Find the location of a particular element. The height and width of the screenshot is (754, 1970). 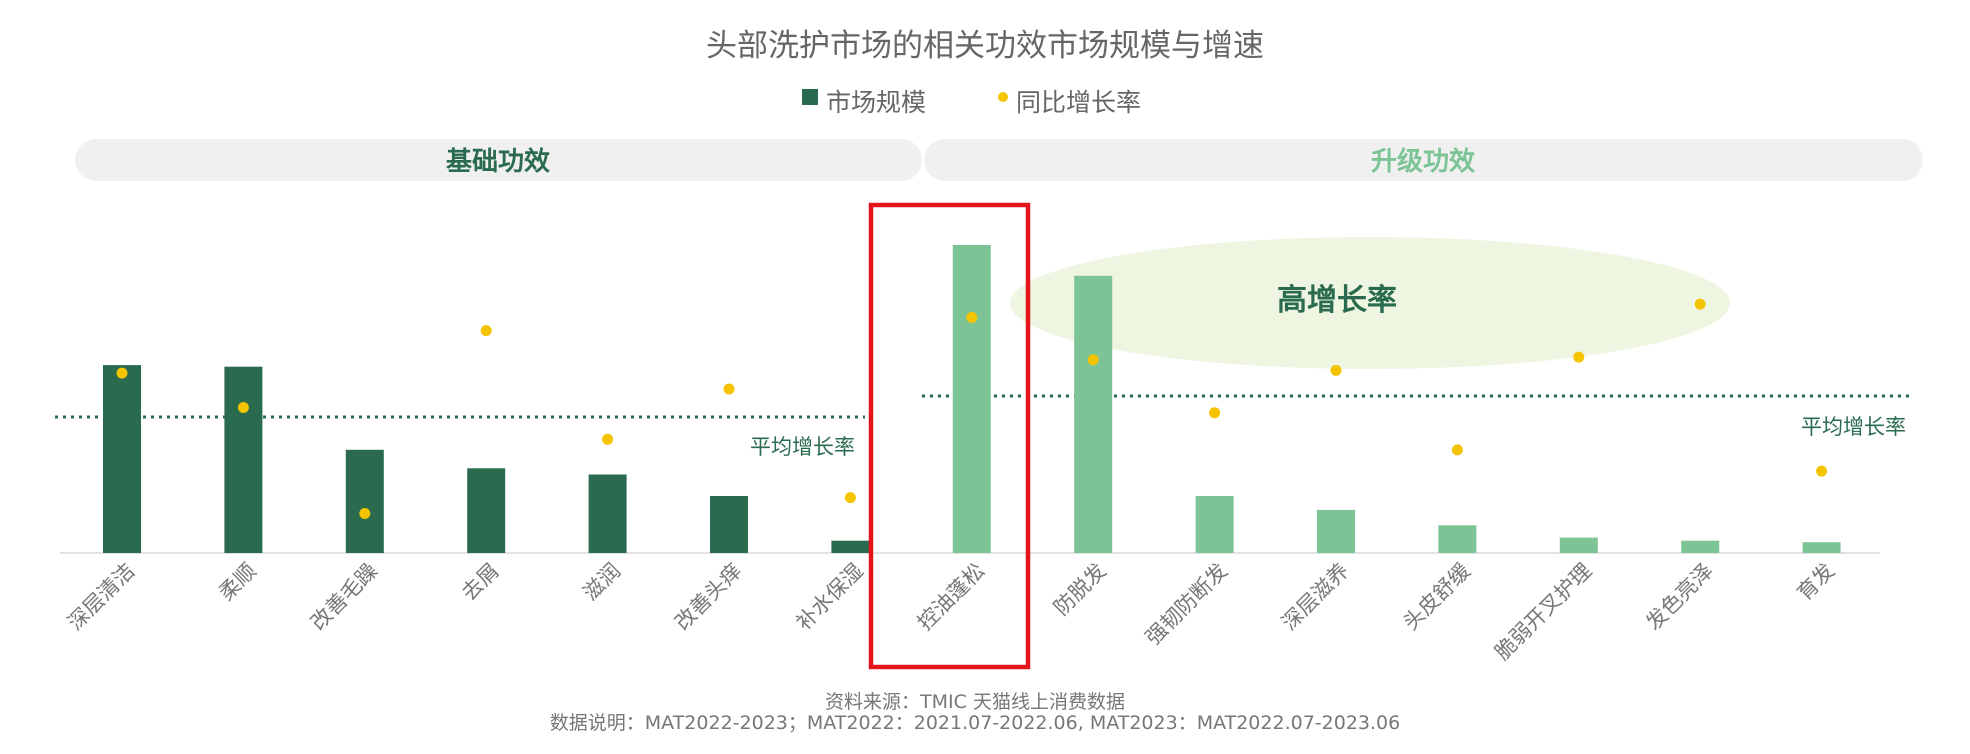

group-pill-basic is located at coordinates (498, 160).